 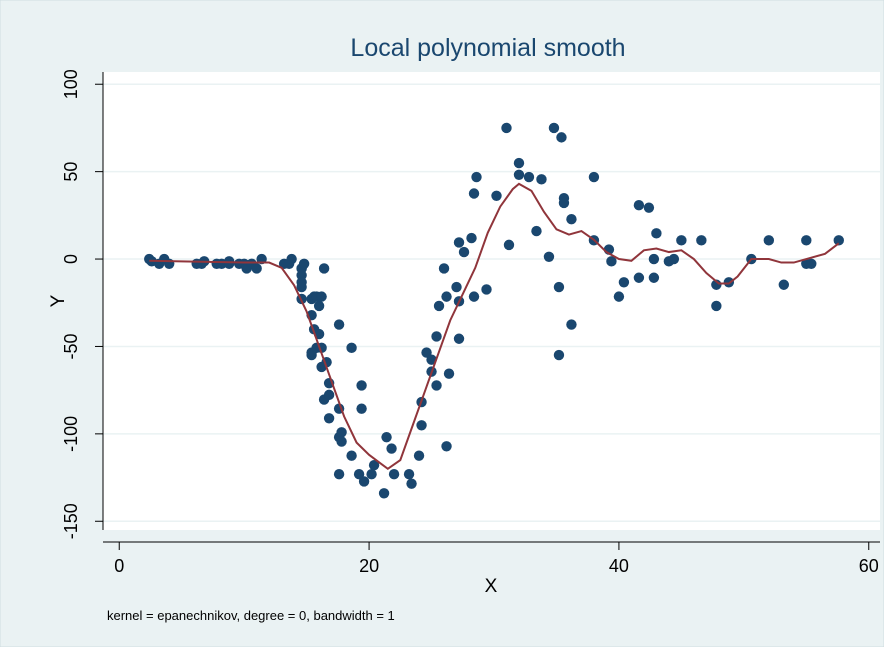 What do you see at coordinates (119, 566) in the screenshot?
I see `x-tick-label: 0` at bounding box center [119, 566].